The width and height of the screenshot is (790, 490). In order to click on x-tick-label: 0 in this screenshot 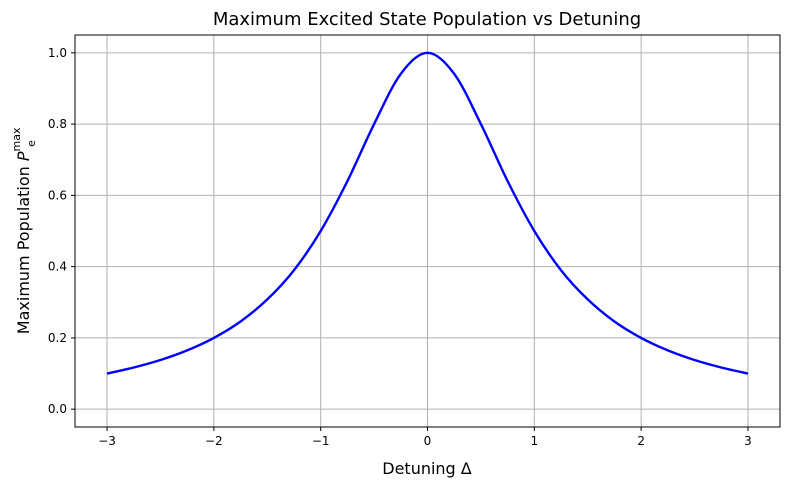, I will do `click(428, 441)`.